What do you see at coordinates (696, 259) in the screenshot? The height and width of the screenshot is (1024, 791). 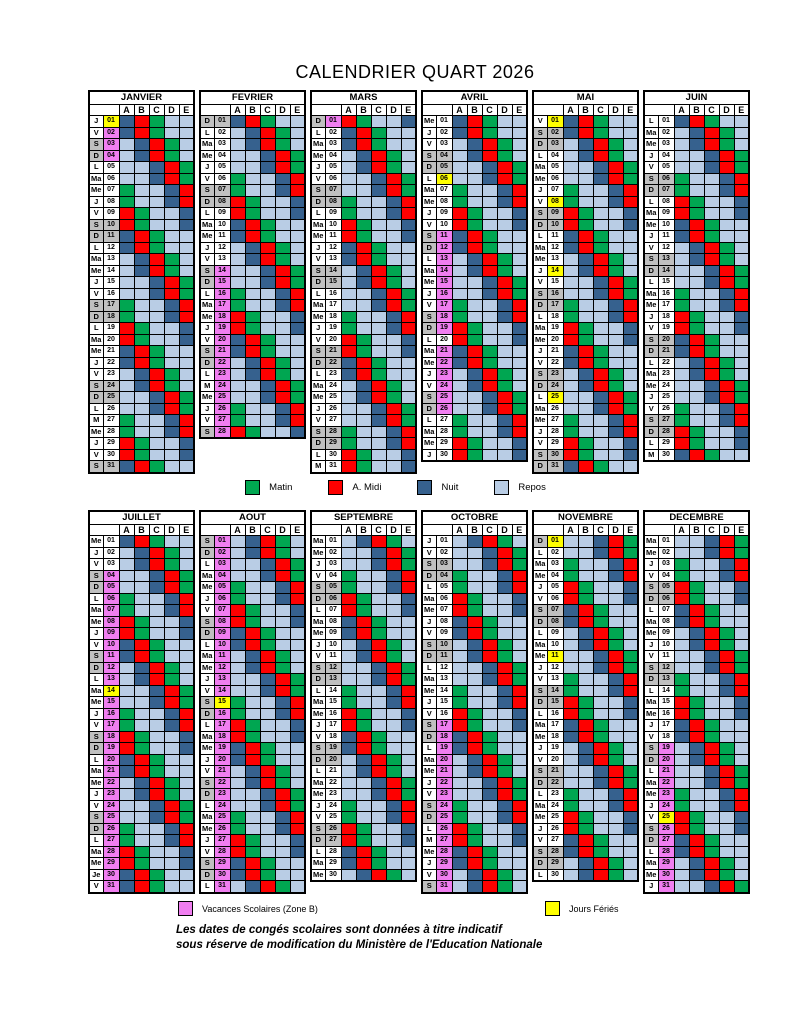 I see `day-row: S 13` at bounding box center [696, 259].